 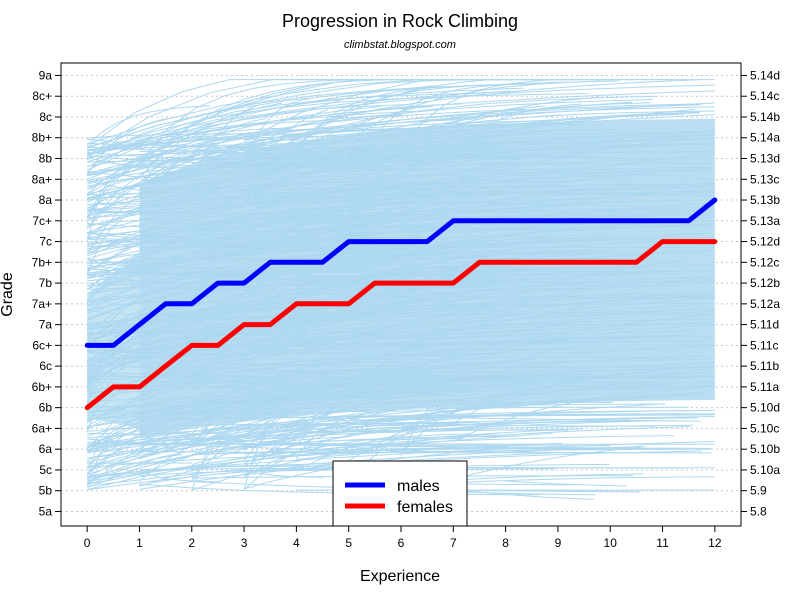 I want to click on x-tick-label: 11, so click(x=662, y=543).